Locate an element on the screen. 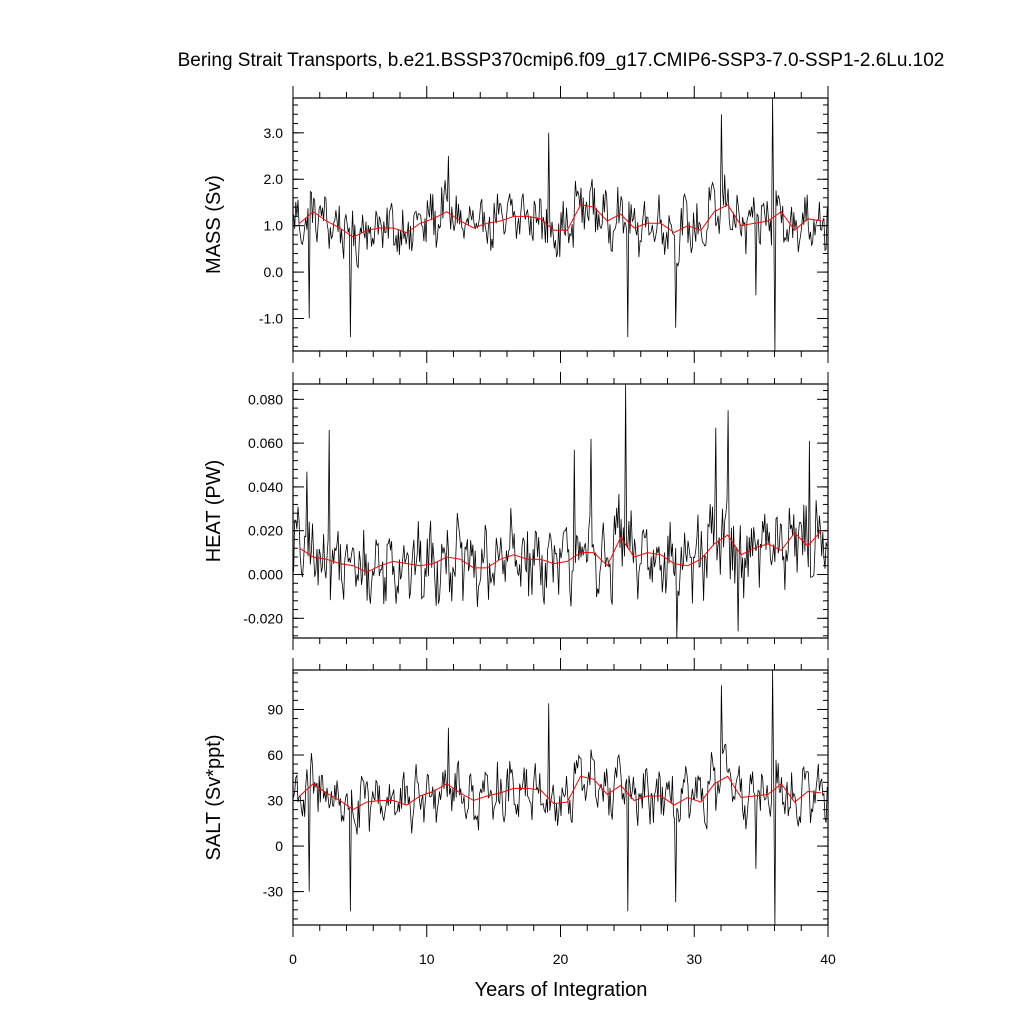 The height and width of the screenshot is (1024, 1024). x-tick-label: 0 is located at coordinates (293, 959).